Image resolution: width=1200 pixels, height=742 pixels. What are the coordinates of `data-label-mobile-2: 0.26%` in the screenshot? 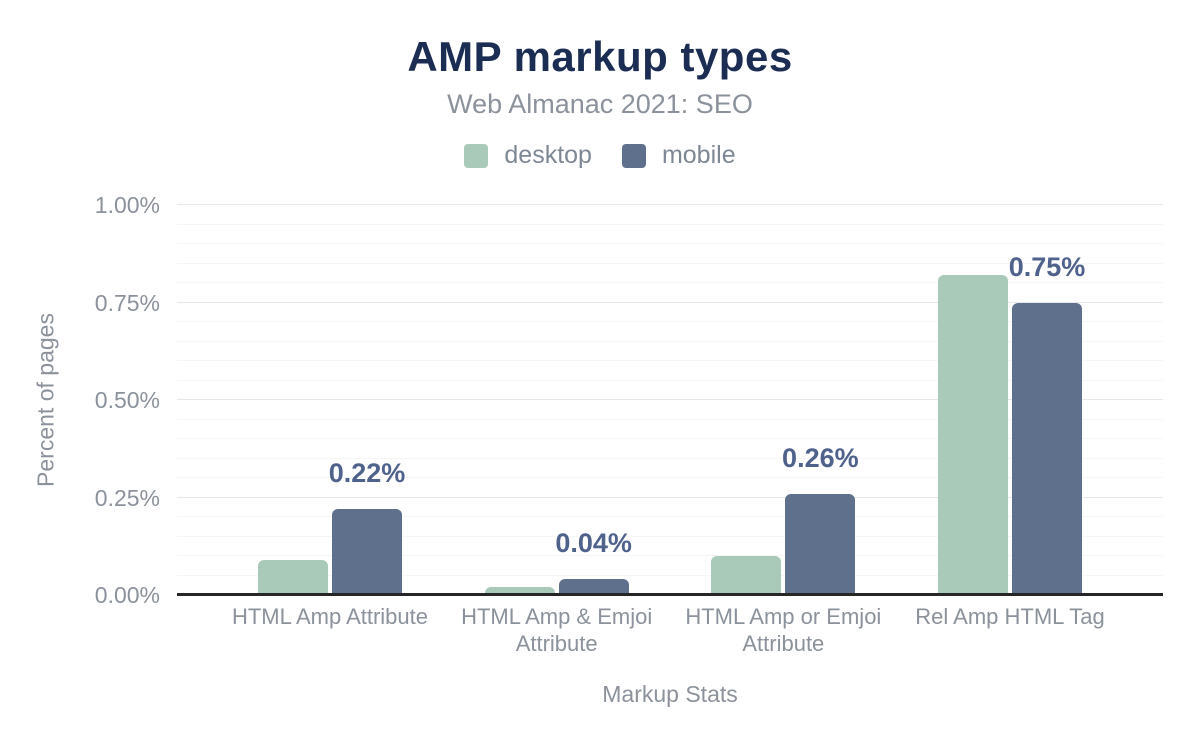 It's located at (820, 457).